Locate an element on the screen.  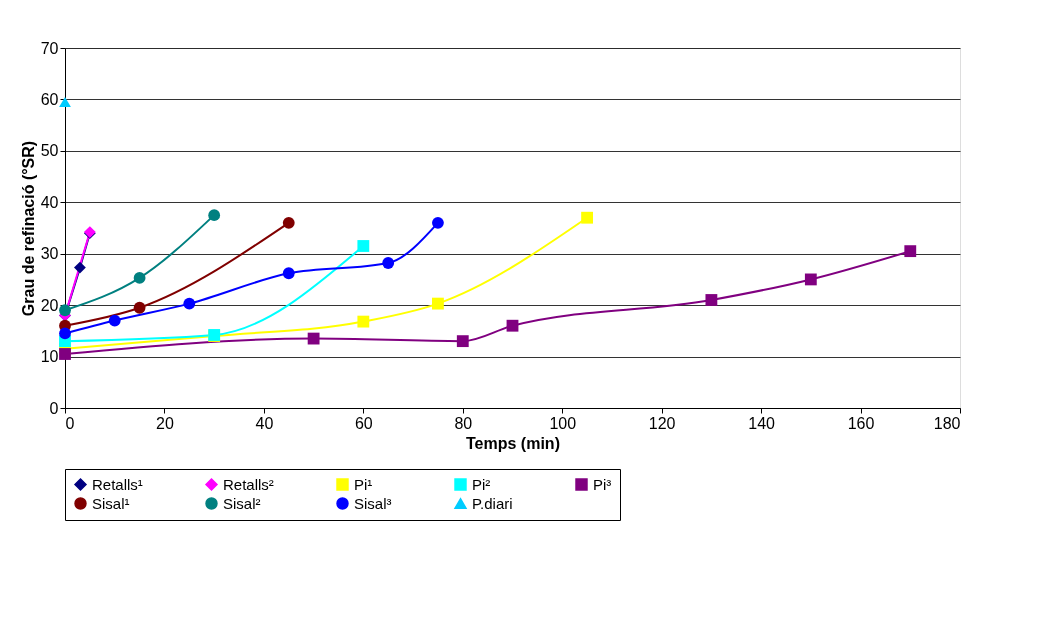
x-tick-label: 40 is located at coordinates (264, 423).